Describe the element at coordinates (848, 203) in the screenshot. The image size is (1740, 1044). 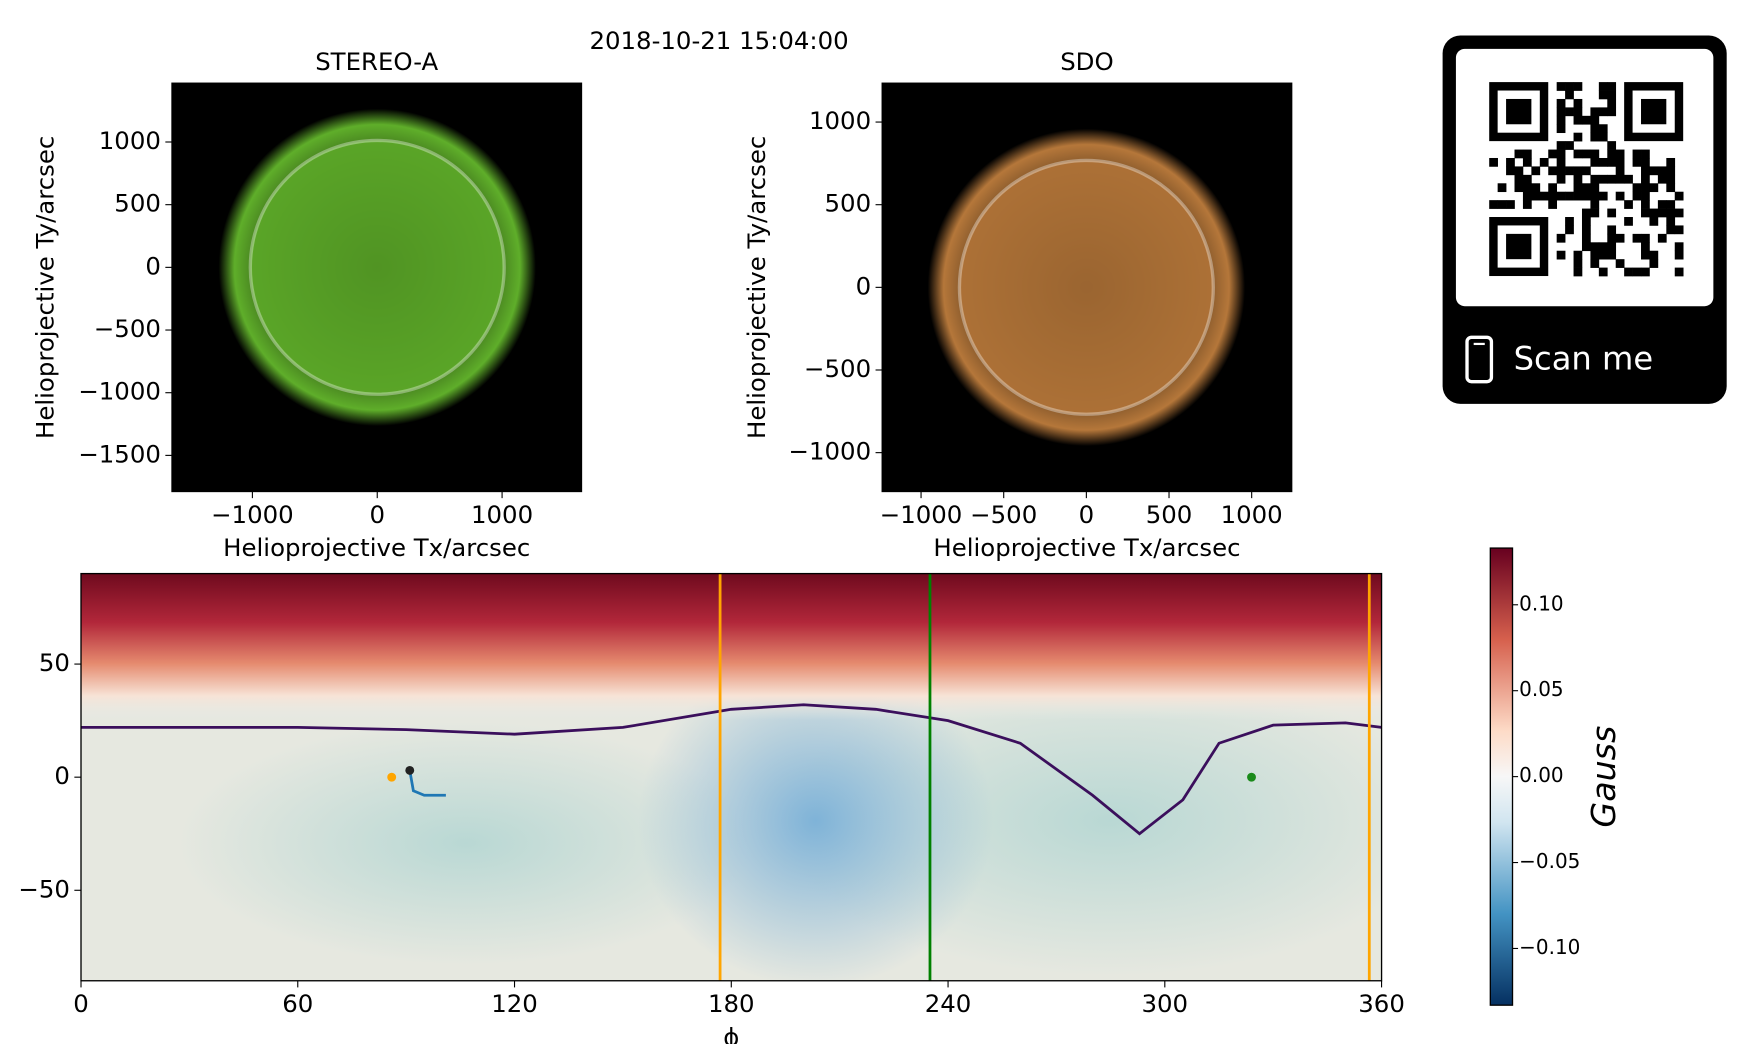
I see `y-tick-label: 500` at that location.